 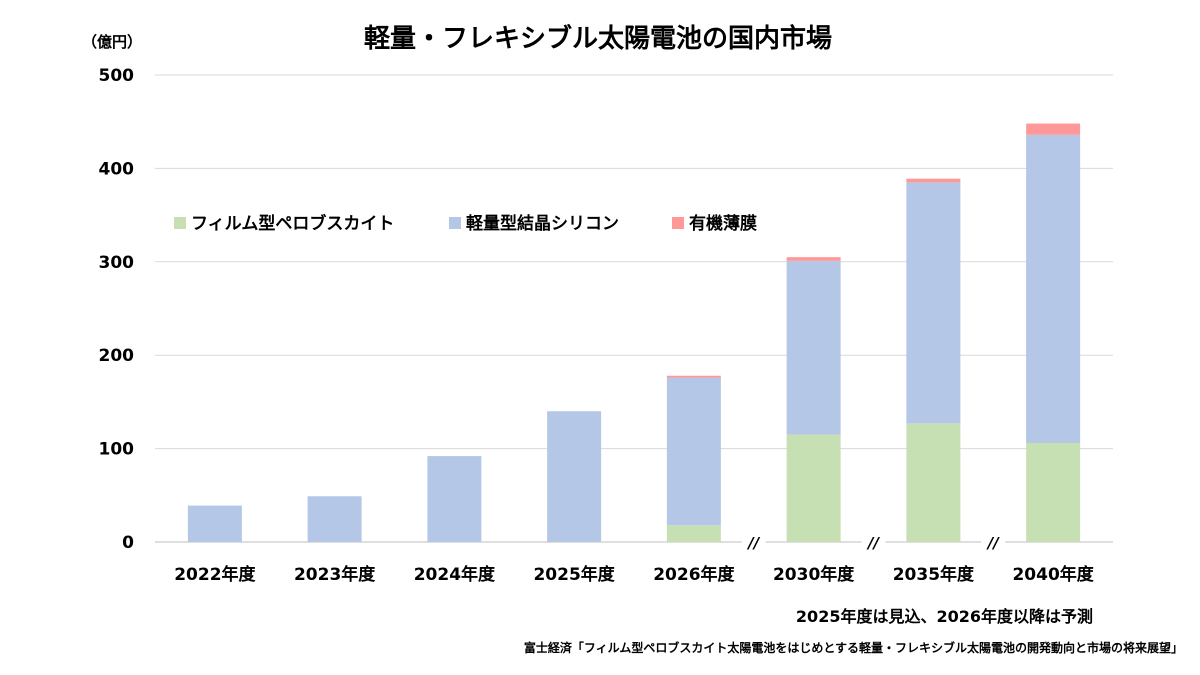 I want to click on x-tick-label: 2035年度, so click(x=934, y=574).